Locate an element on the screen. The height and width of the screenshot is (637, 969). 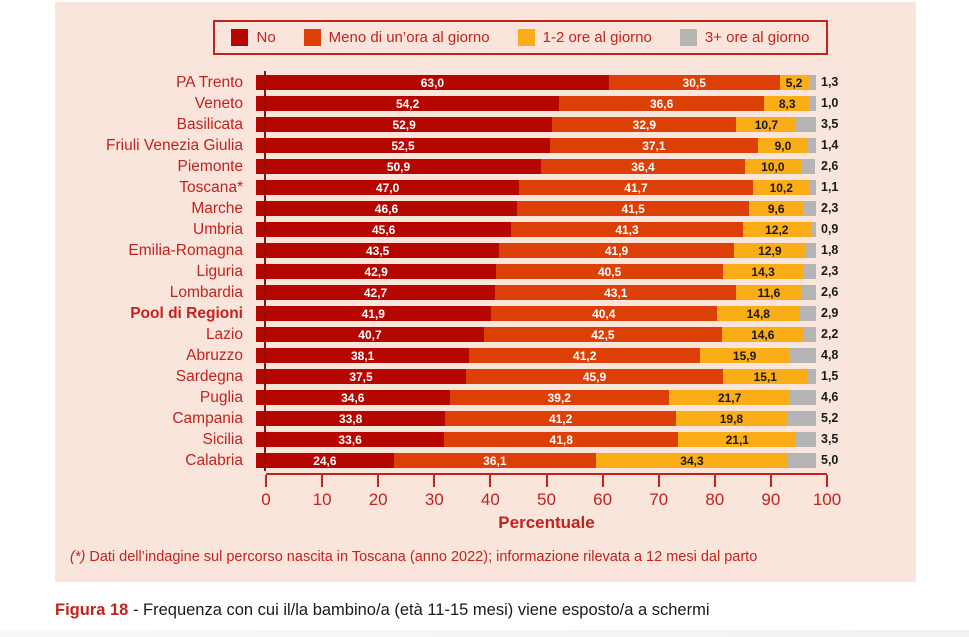
category-label: Calabria is located at coordinates (214, 460).